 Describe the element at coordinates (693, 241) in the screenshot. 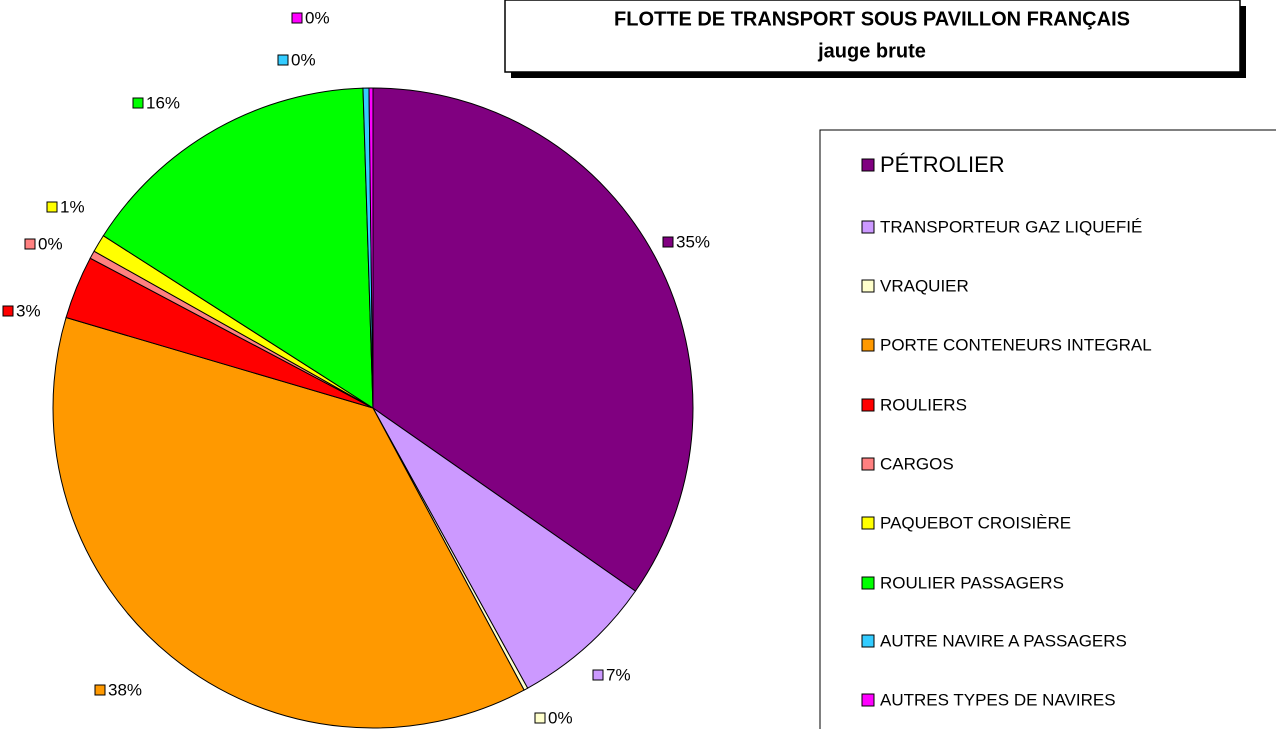

I see `data-label: 35%` at that location.